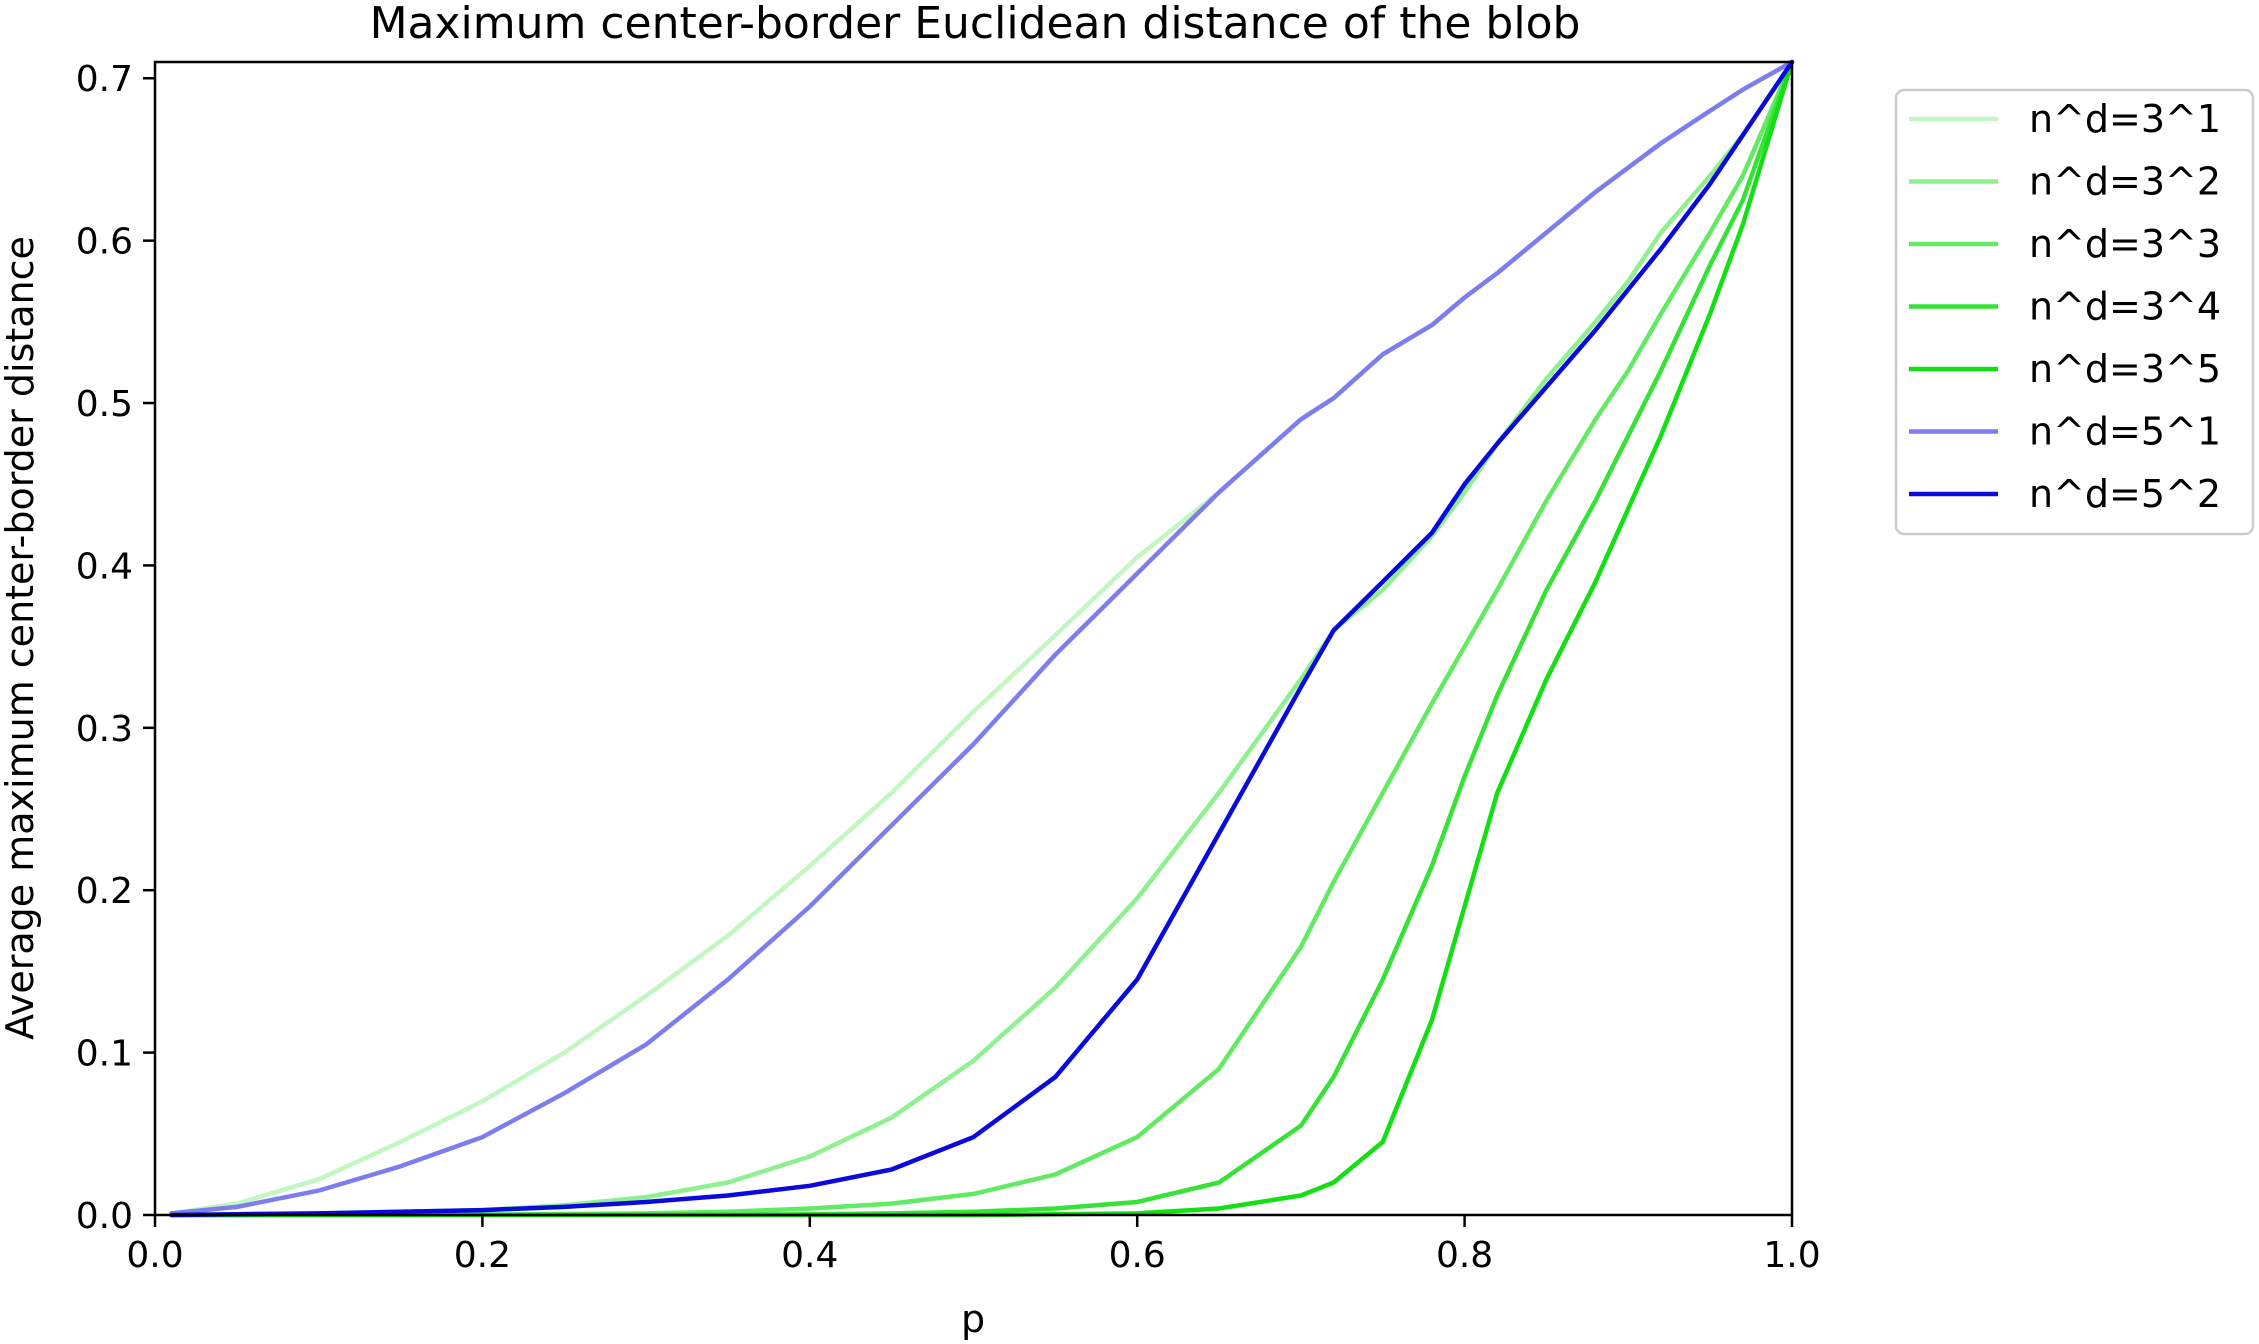  What do you see at coordinates (1137, 1255) in the screenshot?
I see `x-tick-label: 0.6` at bounding box center [1137, 1255].